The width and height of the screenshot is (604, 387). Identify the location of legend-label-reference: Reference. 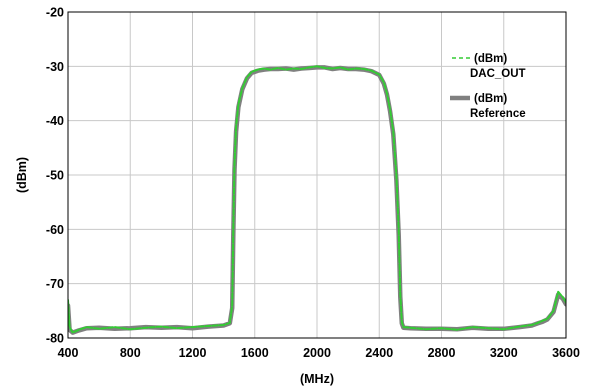
(498, 114).